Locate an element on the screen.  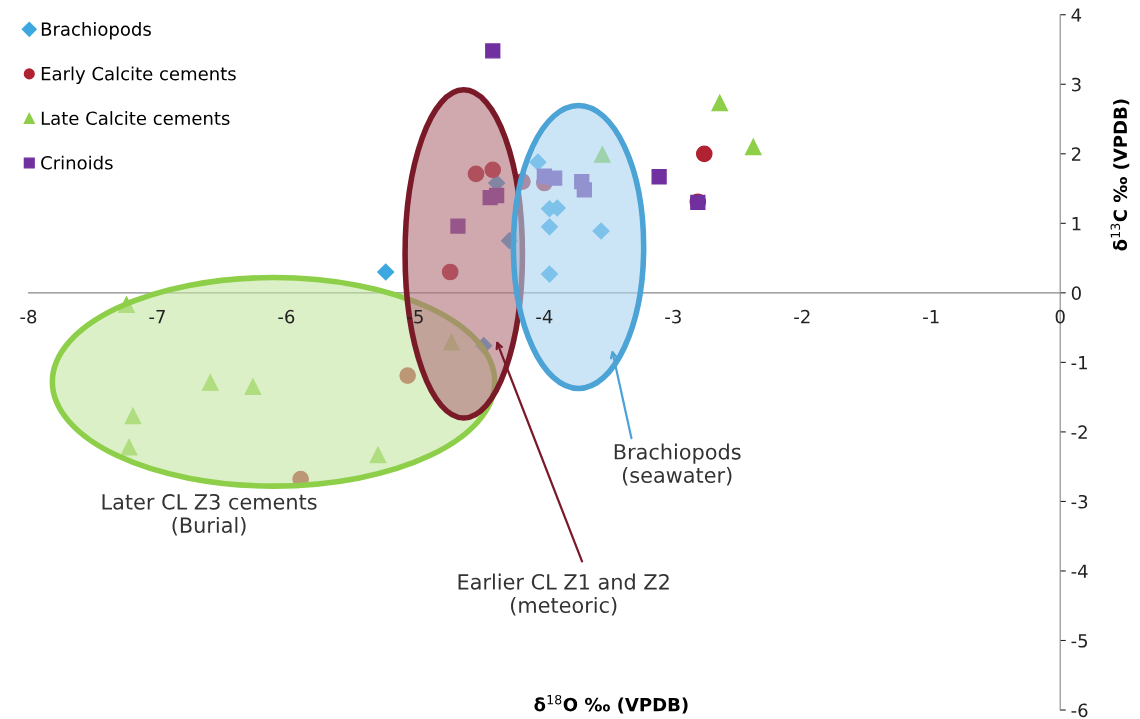
y-axis-title: δ$^{13}$C ‰ (VPDB) is located at coordinates (1120, 175).